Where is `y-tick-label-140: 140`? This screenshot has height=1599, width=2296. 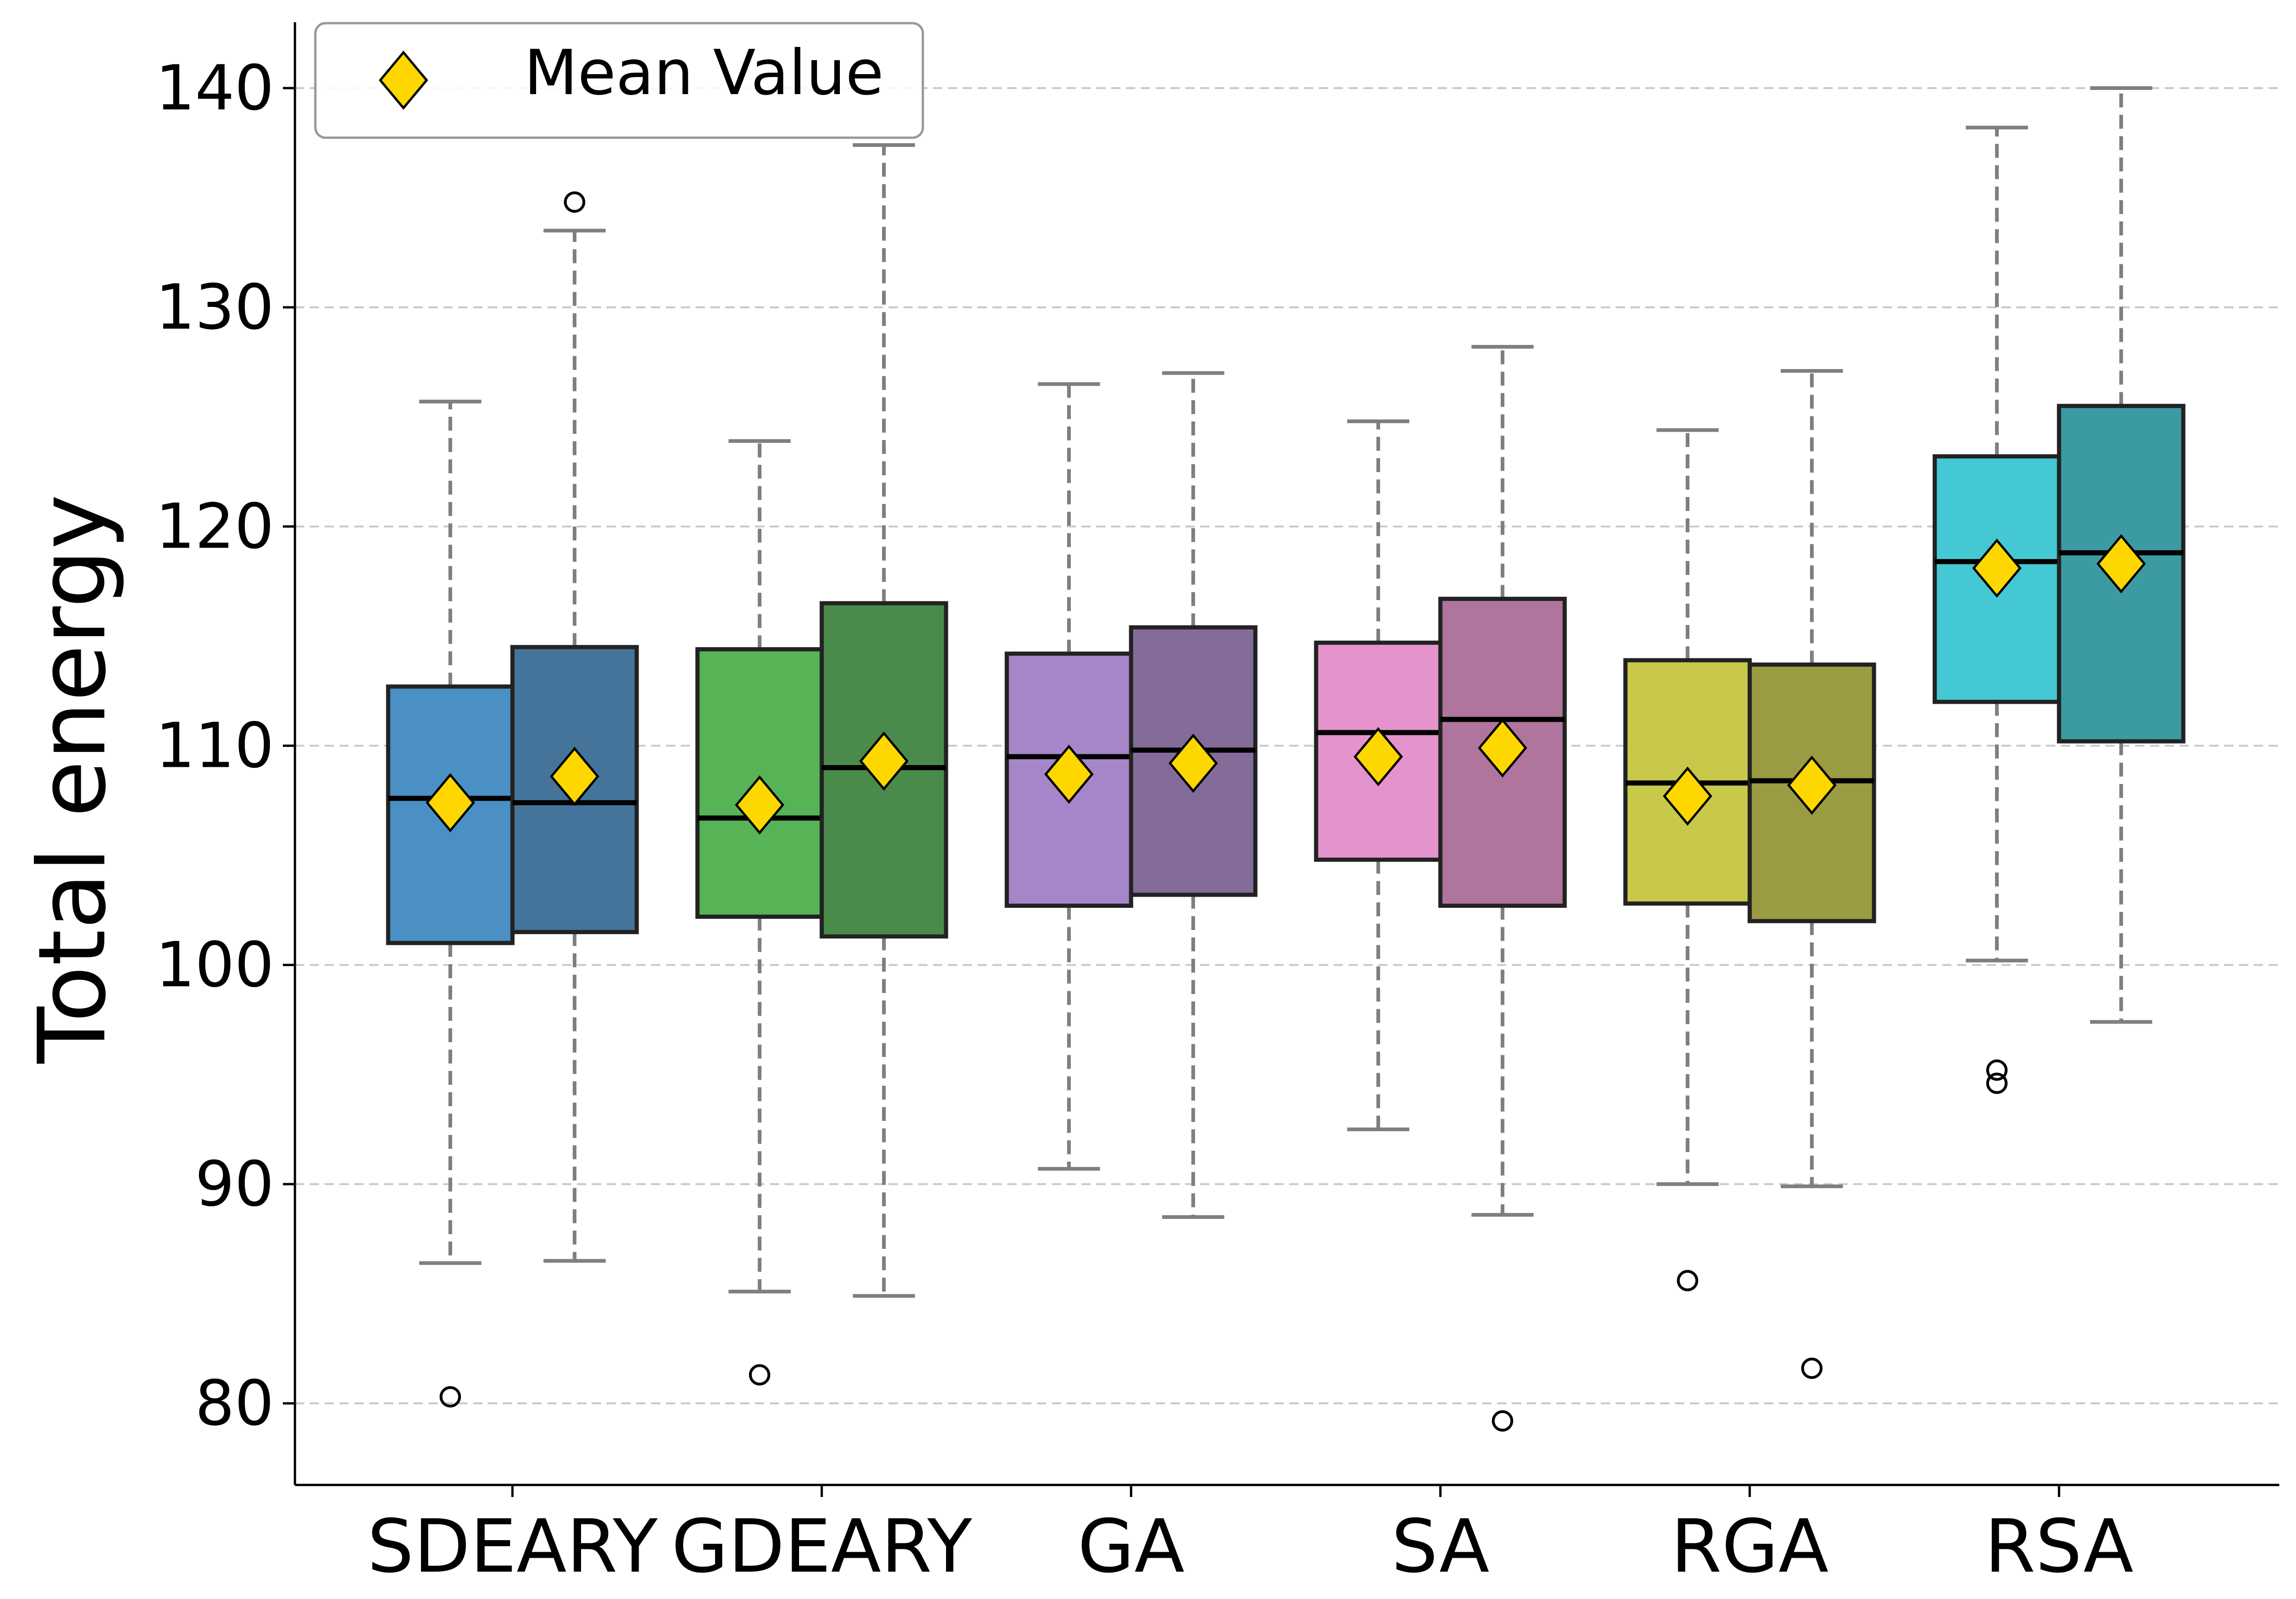 y-tick-label-140: 140 is located at coordinates (214, 88).